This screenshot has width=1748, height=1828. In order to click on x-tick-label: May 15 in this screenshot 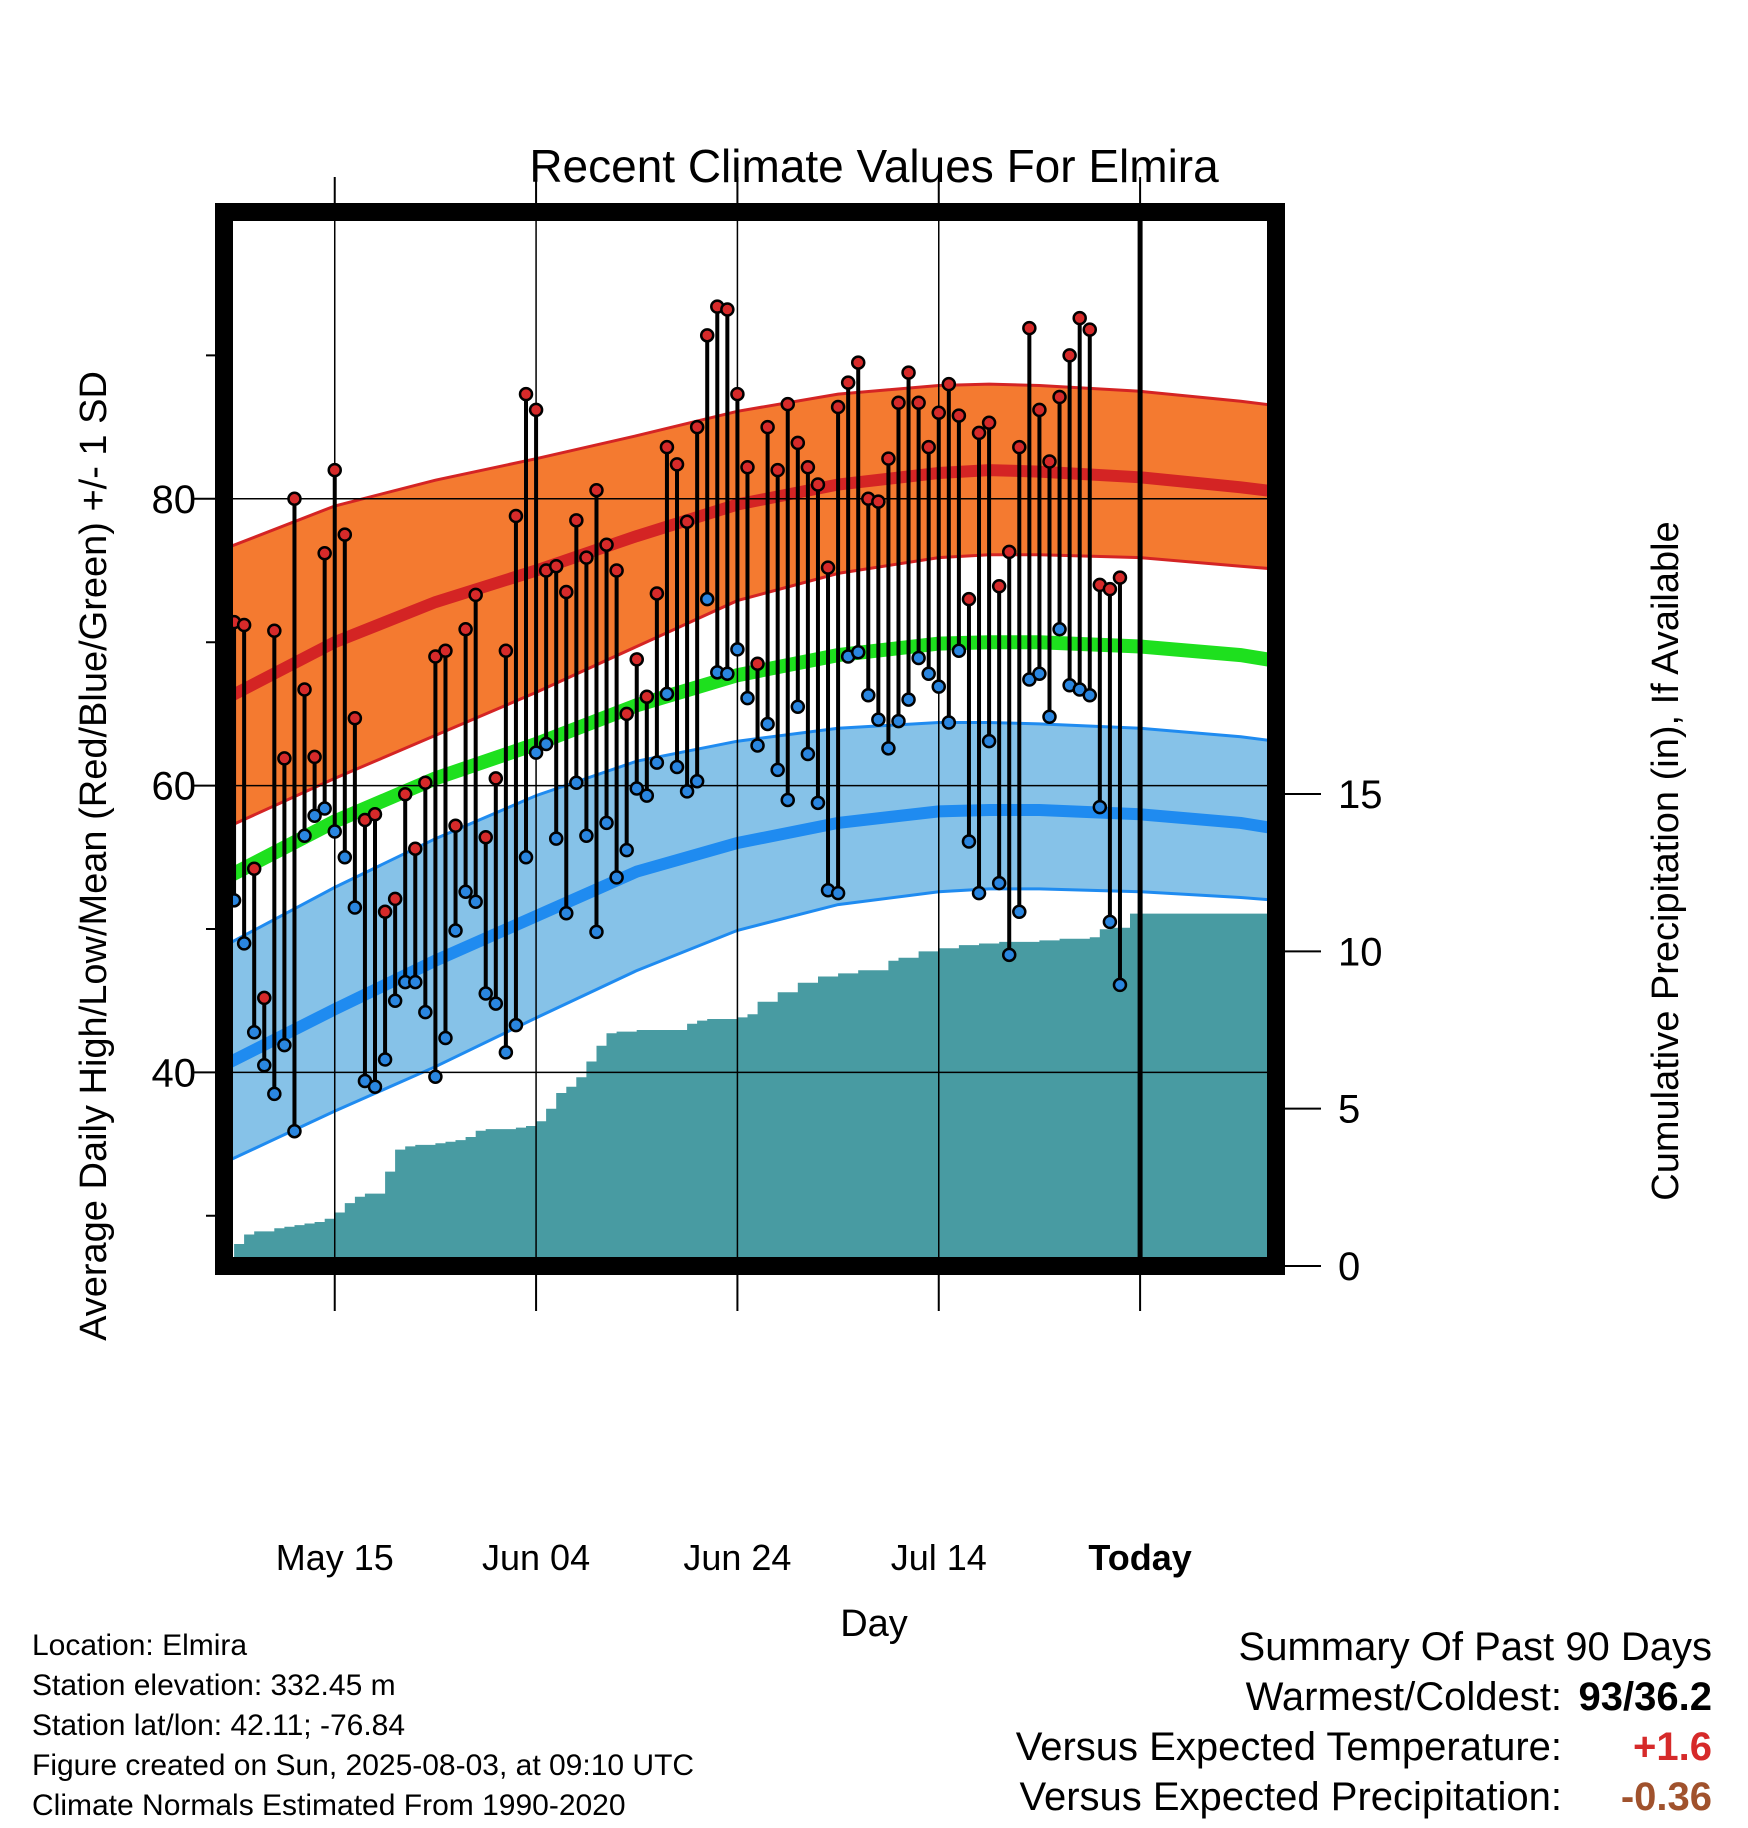, I will do `click(335, 1557)`.